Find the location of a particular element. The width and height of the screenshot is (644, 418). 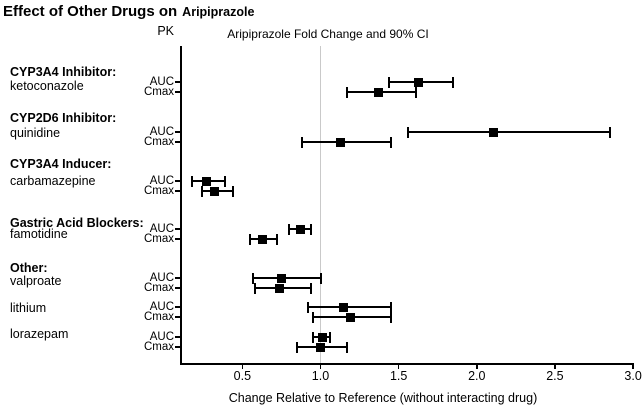

x-axis-line is located at coordinates (406, 364).